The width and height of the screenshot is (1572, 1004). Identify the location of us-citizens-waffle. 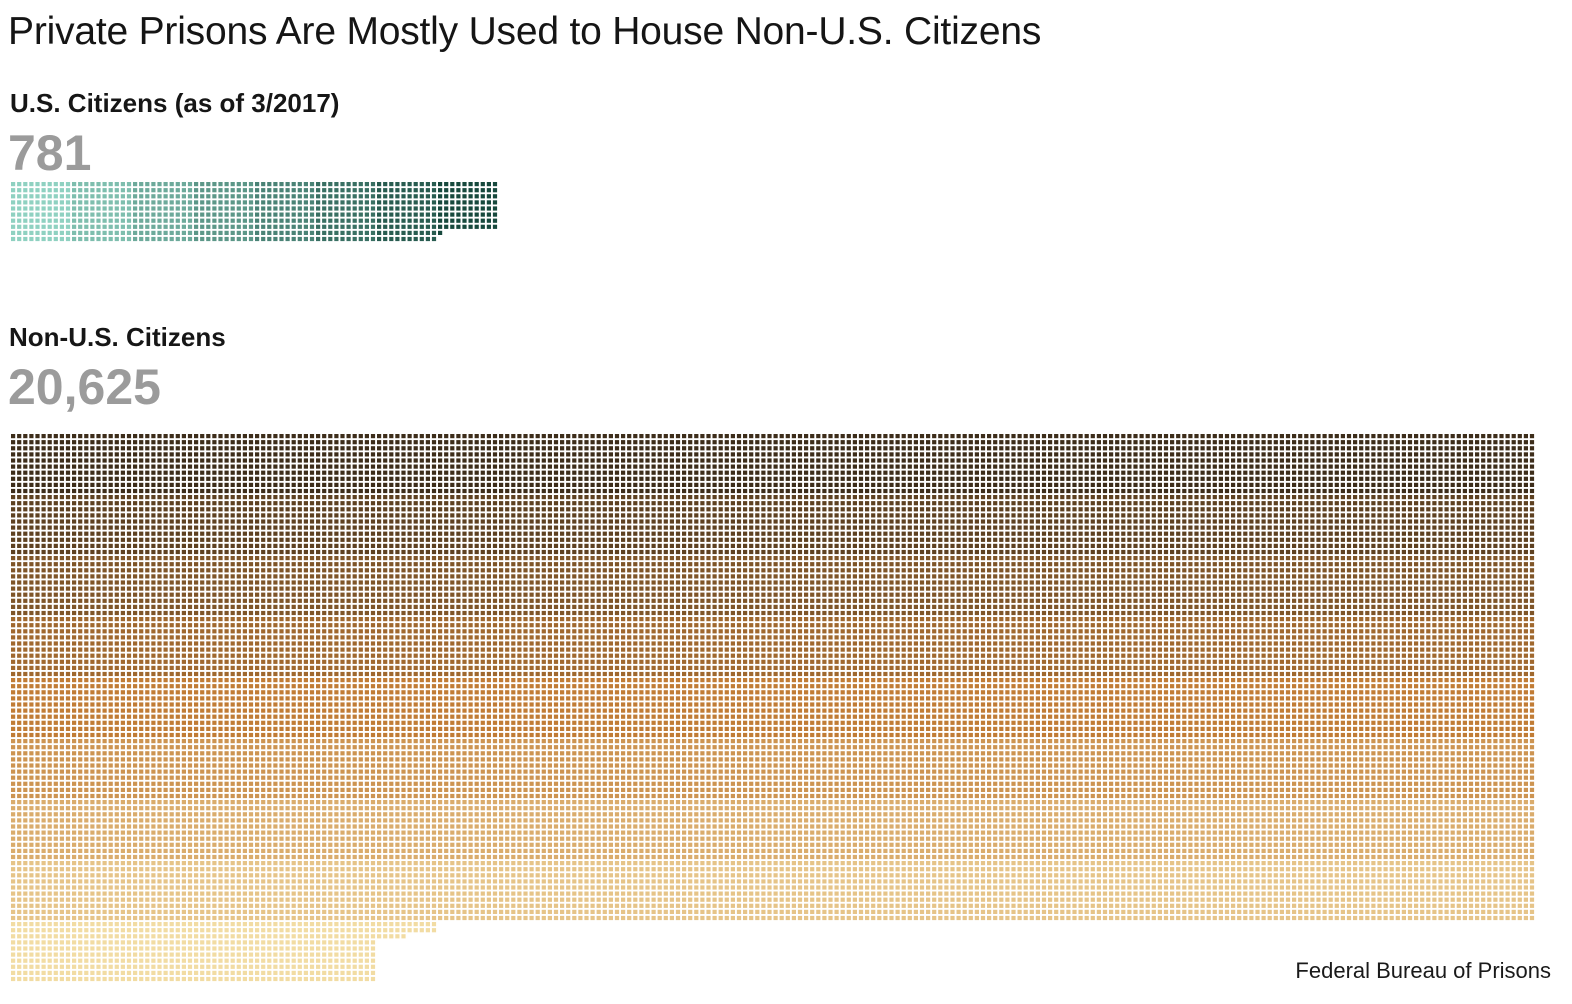
(254, 212).